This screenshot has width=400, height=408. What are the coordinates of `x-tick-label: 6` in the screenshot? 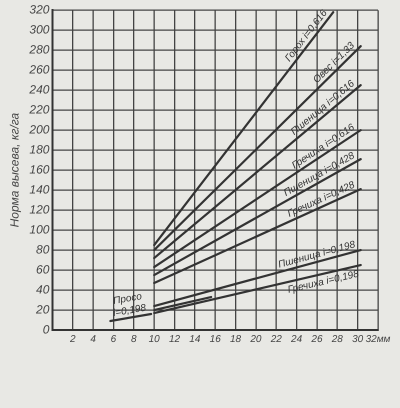 It's located at (113, 339).